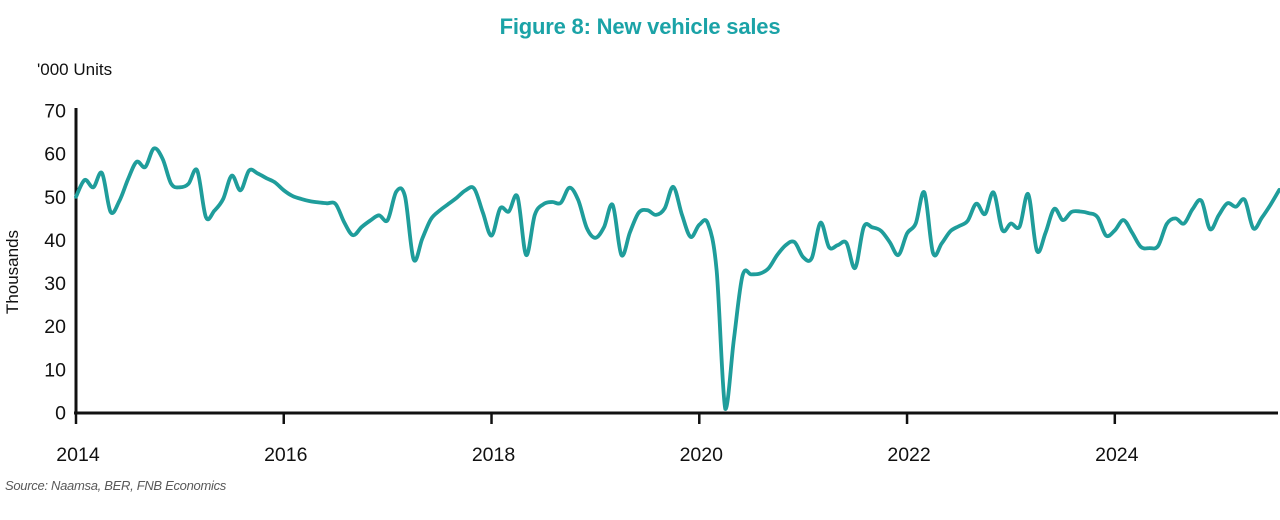 This screenshot has height=520, width=1280. What do you see at coordinates (702, 455) in the screenshot?
I see `x-tick-label: 2020` at bounding box center [702, 455].